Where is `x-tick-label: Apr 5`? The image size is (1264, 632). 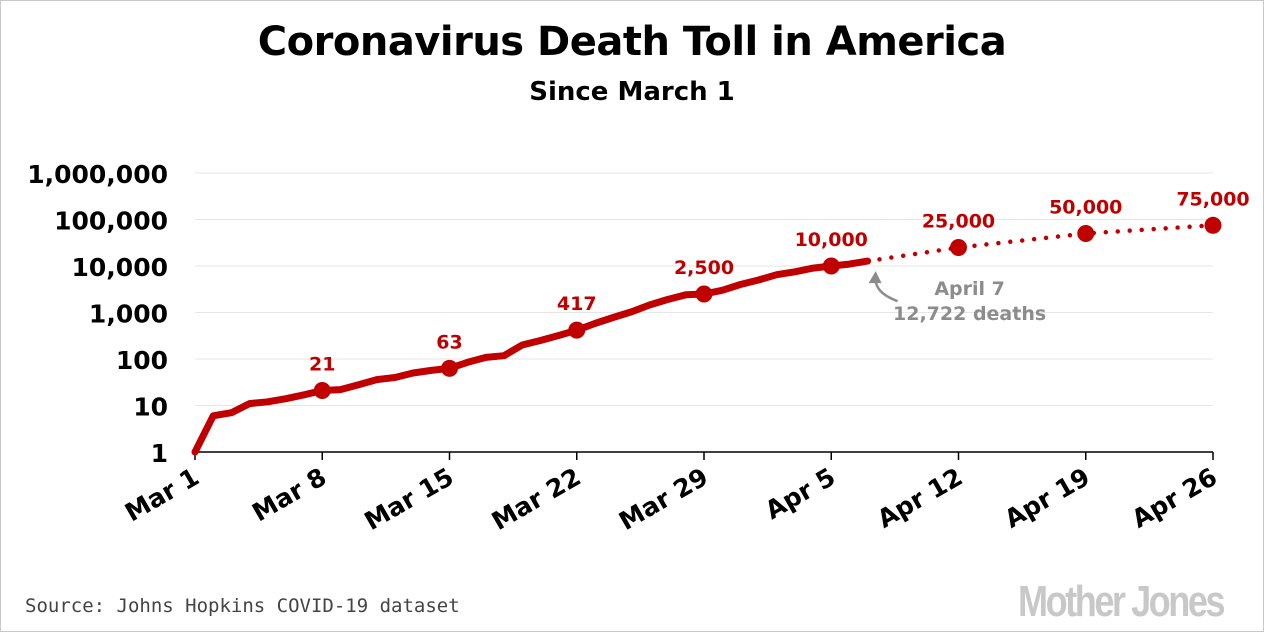 x-tick-label: Apr 5 is located at coordinates (800, 493).